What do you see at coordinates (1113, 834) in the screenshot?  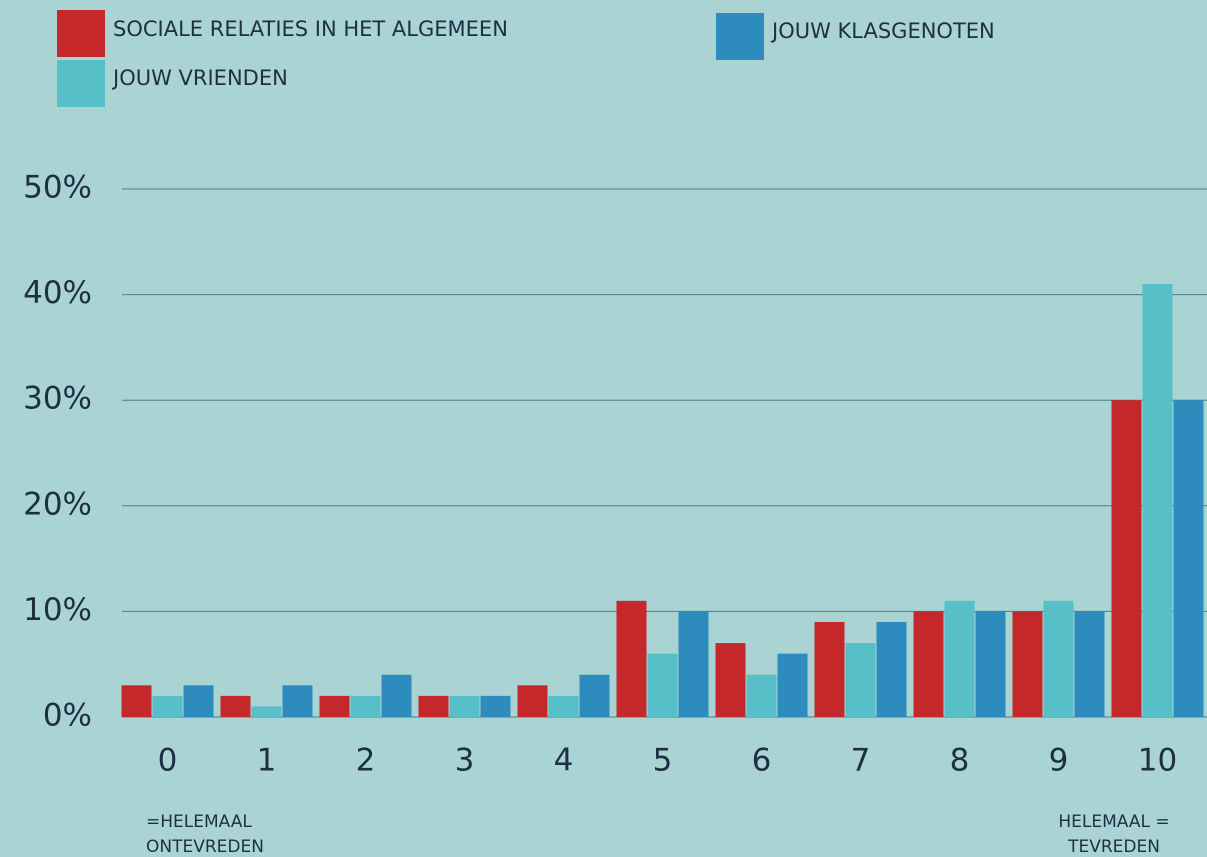 I see `annotation: HELEMAAL = TEVREDEN` at bounding box center [1113, 834].